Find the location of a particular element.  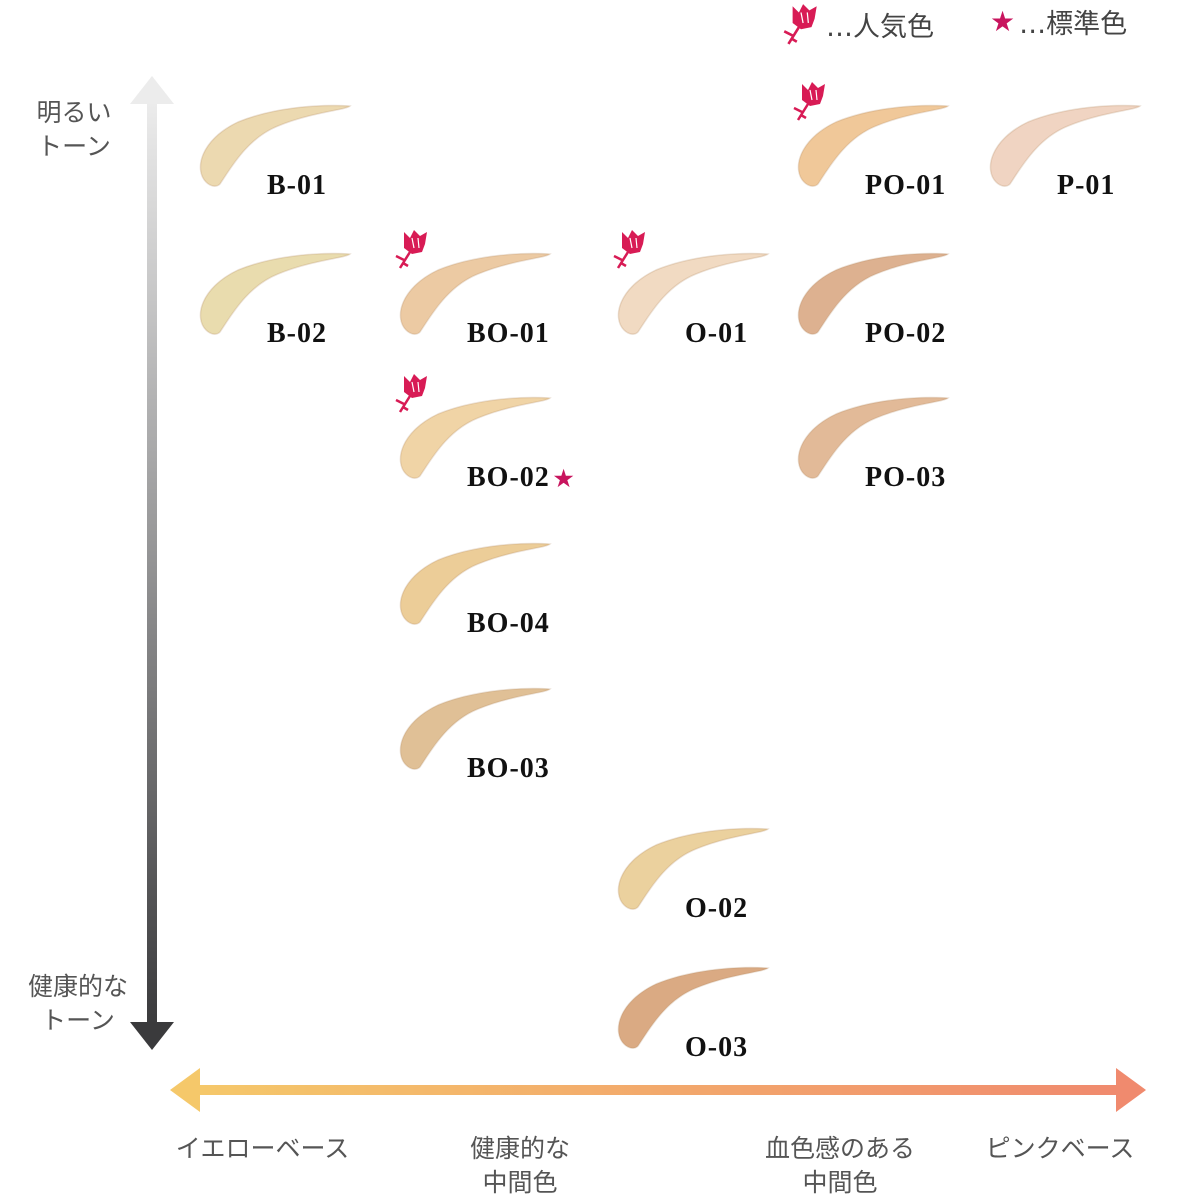

y-top-line2: トーン is located at coordinates (74, 146).